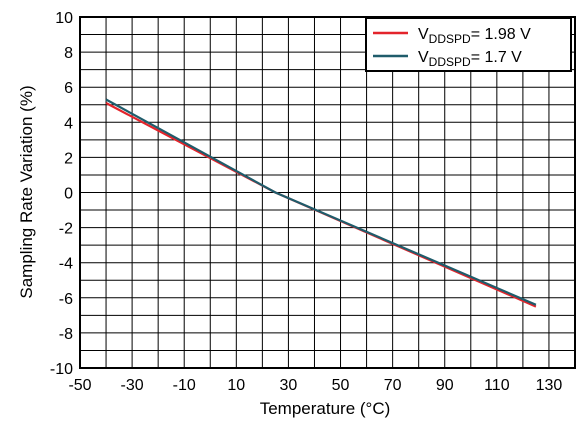  I want to click on y-tick-label: 0, so click(68, 194).